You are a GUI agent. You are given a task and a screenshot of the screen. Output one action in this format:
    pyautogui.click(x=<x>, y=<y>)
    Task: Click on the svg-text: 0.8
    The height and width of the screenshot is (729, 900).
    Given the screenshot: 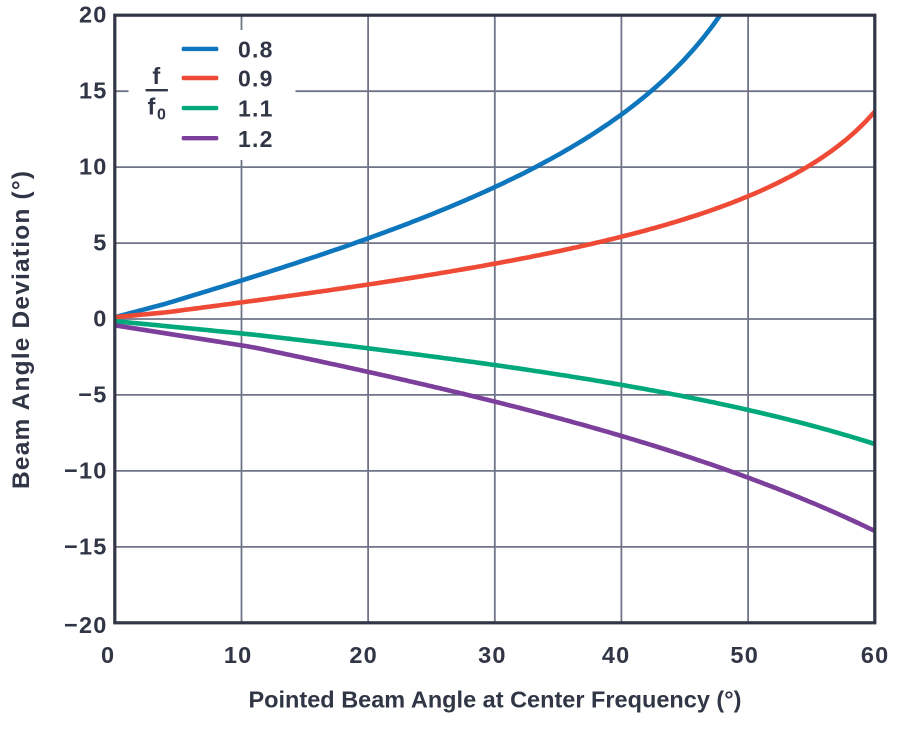 What is the action you would take?
    pyautogui.click(x=256, y=50)
    